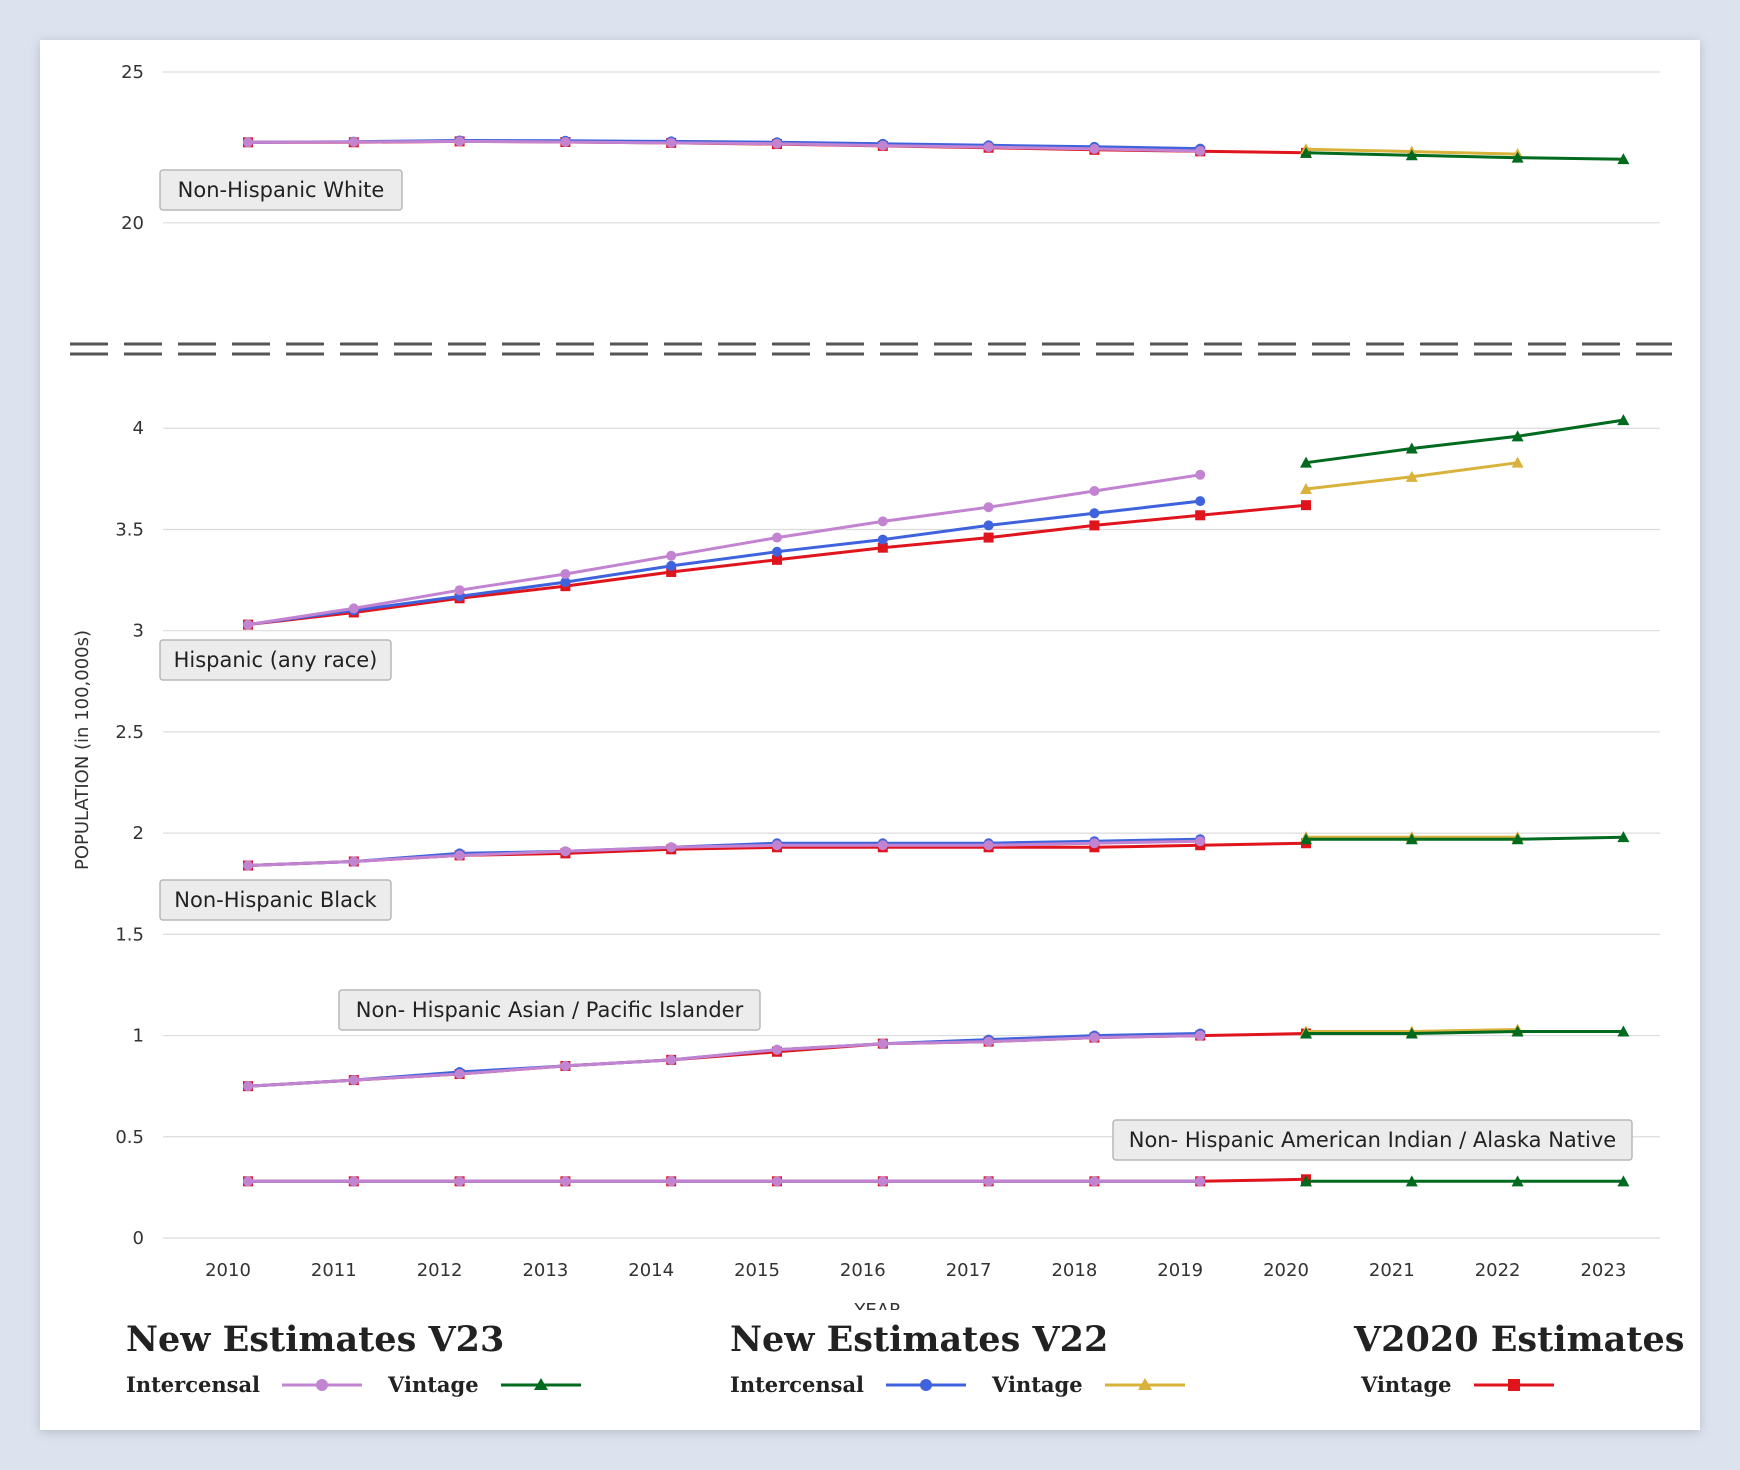 The height and width of the screenshot is (1470, 1740). What do you see at coordinates (440, 1270) in the screenshot?
I see `x-tick-label: 2012` at bounding box center [440, 1270].